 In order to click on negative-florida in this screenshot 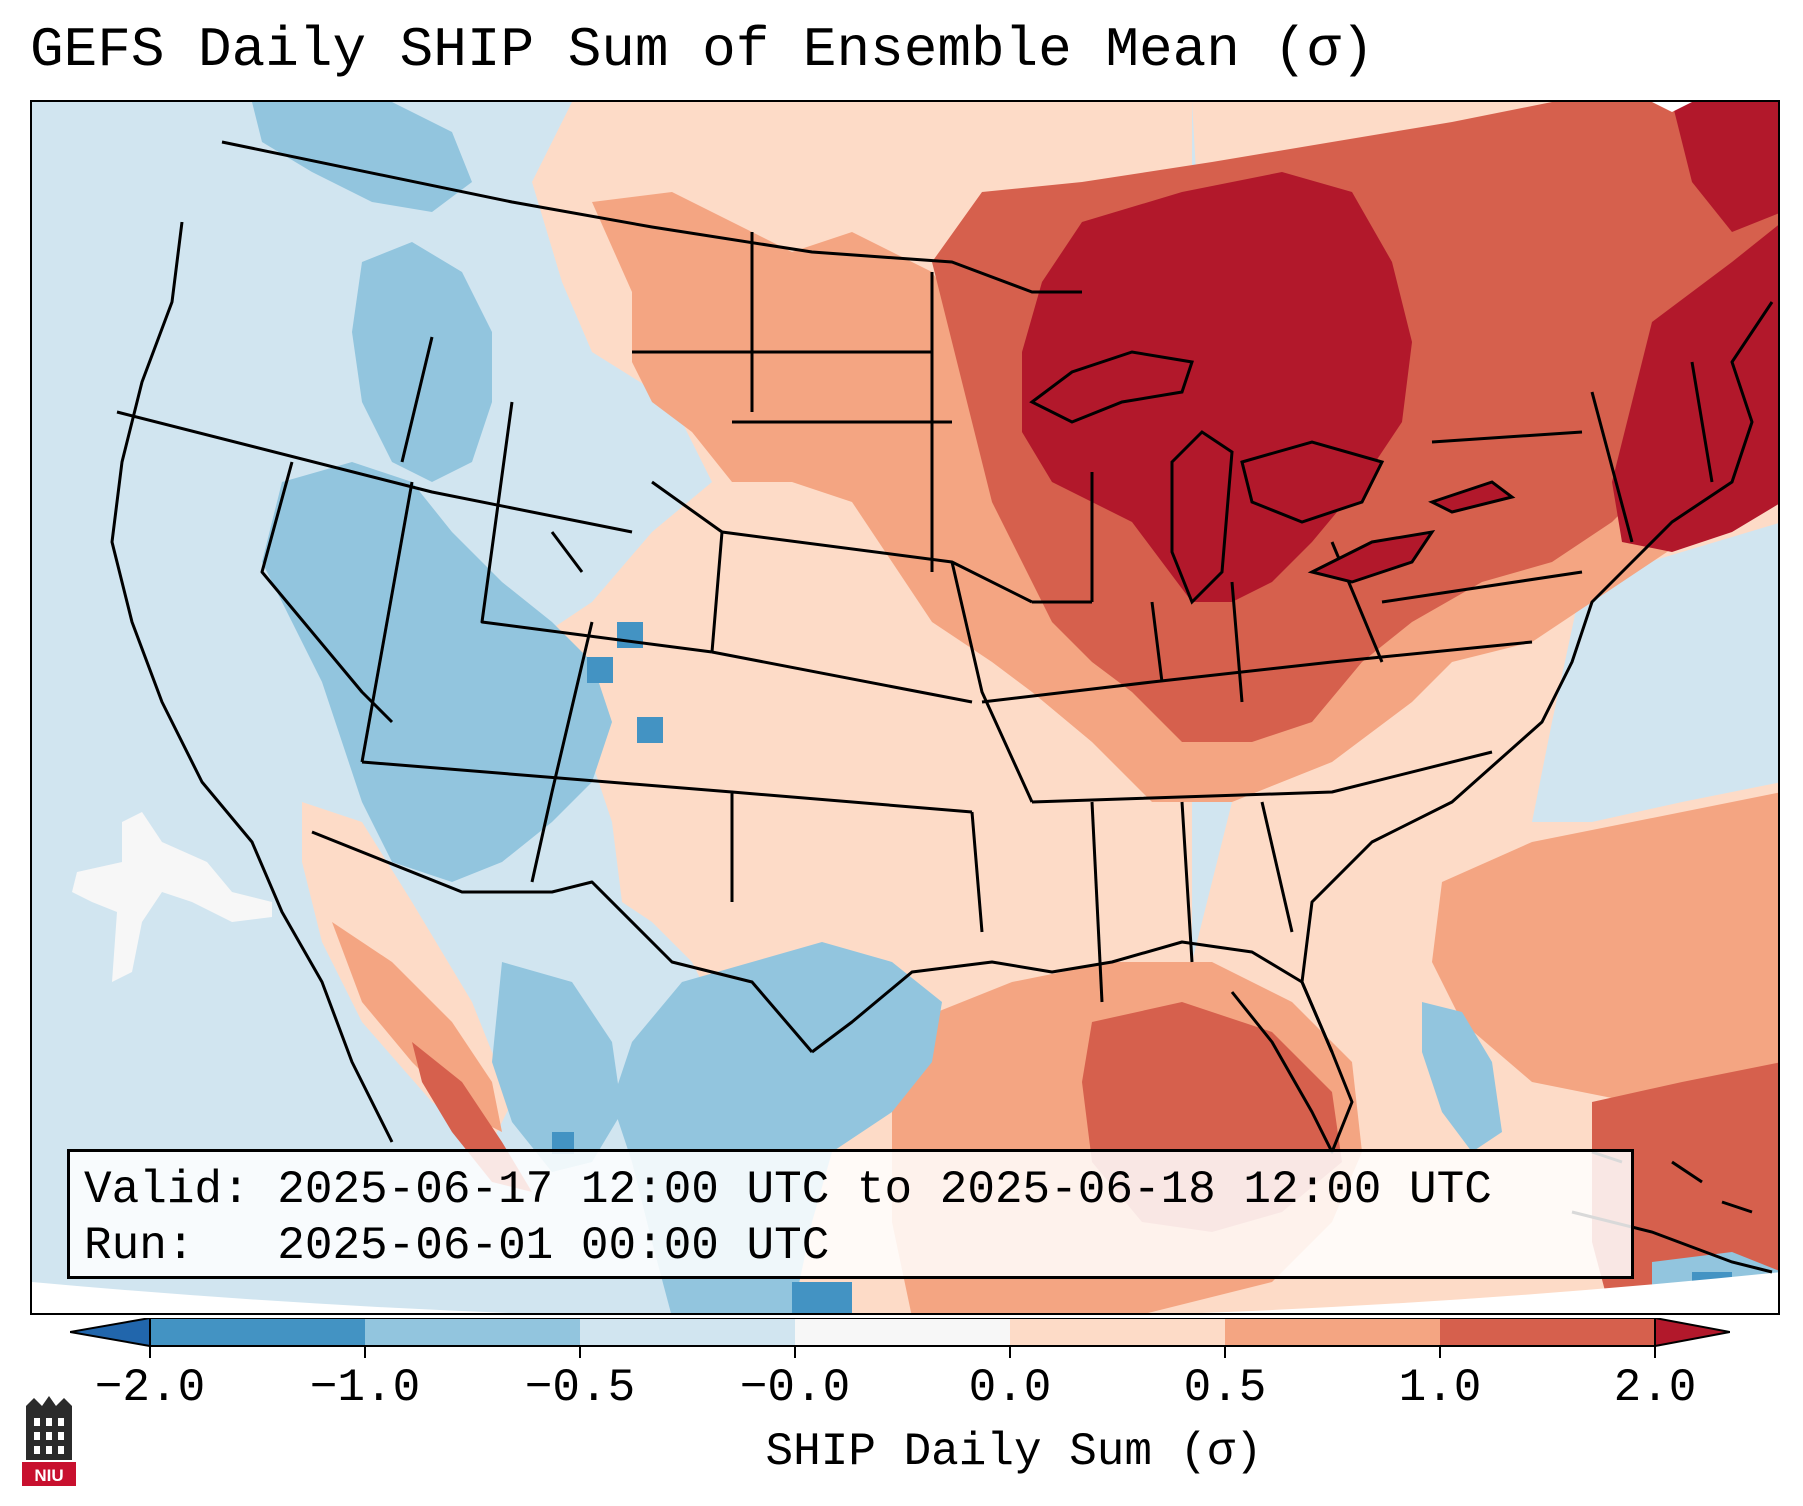, I will do `click(1462, 1077)`.